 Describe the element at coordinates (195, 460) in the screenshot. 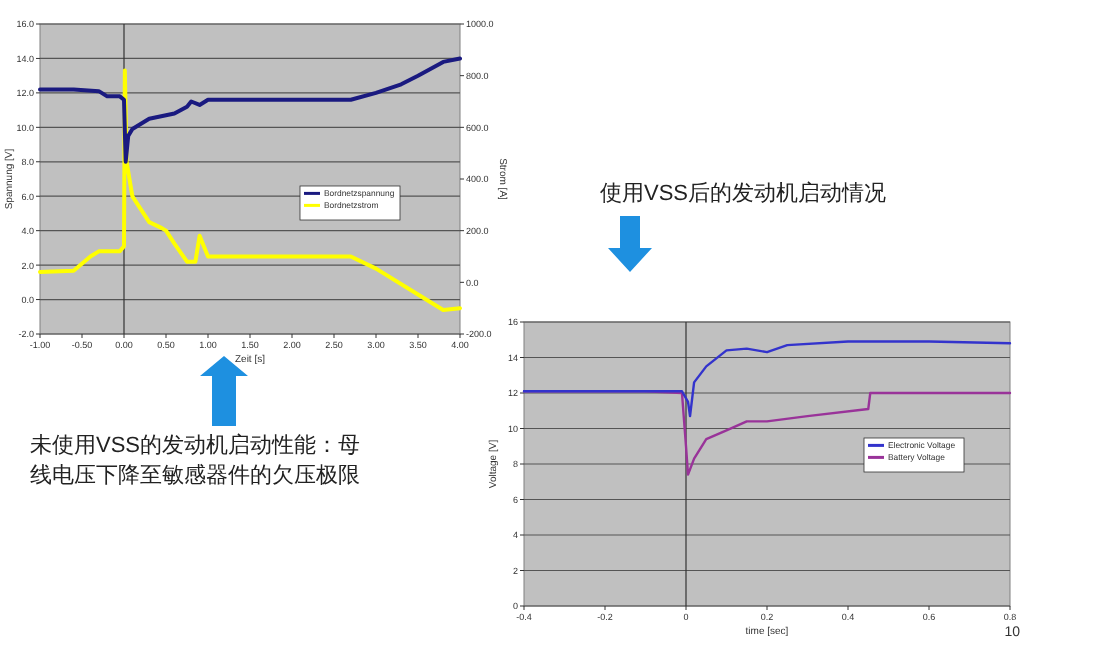

I see `text: 未使用VSS的发动机启动性能：母线电压下降至敏感器件的欠压极限` at that location.